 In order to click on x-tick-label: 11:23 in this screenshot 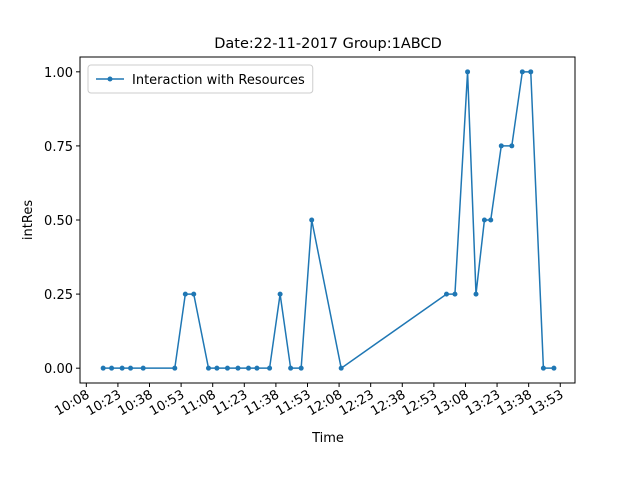, I will do `click(230, 403)`.